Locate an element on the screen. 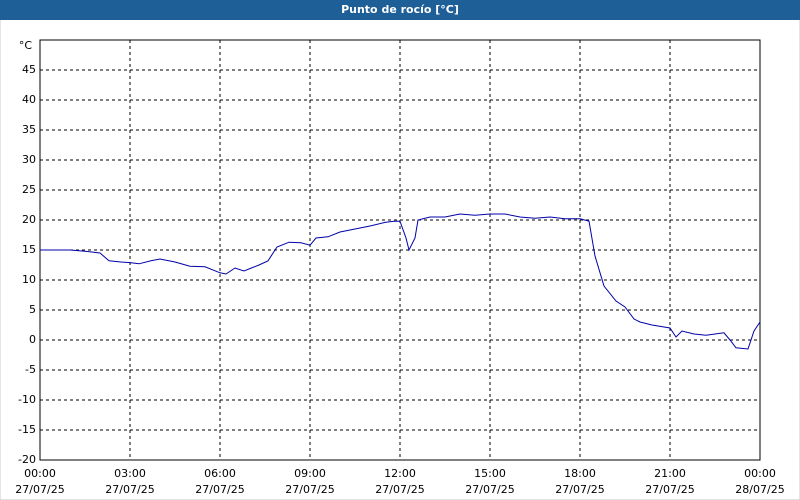  y-tick-label: 15 is located at coordinates (29, 249).